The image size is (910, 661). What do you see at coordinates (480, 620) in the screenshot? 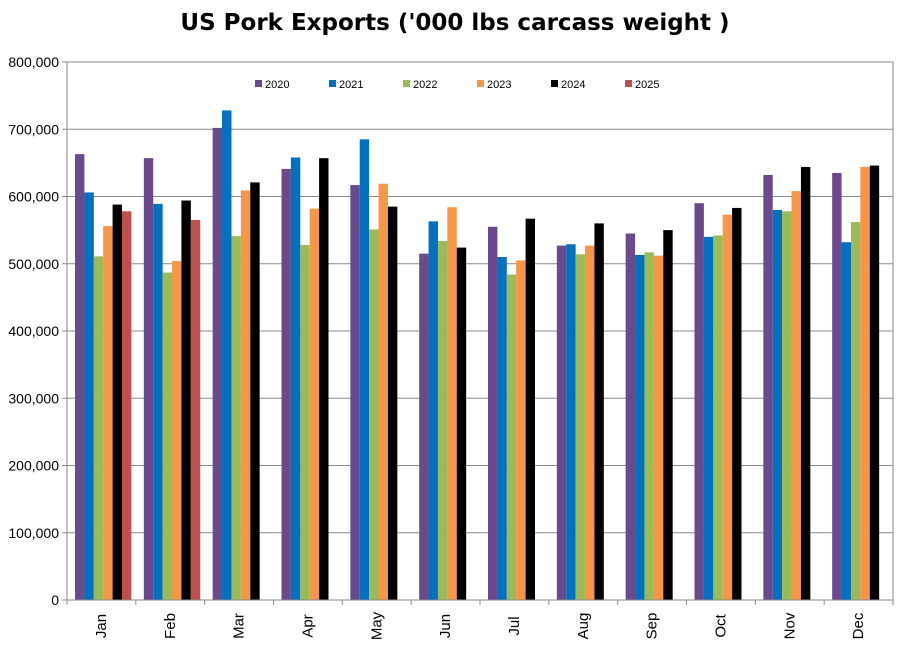
I see `x-axis: Jan Feb Mar Apr May Jun Jul Aug Sep Oct Nov Dec` at bounding box center [480, 620].